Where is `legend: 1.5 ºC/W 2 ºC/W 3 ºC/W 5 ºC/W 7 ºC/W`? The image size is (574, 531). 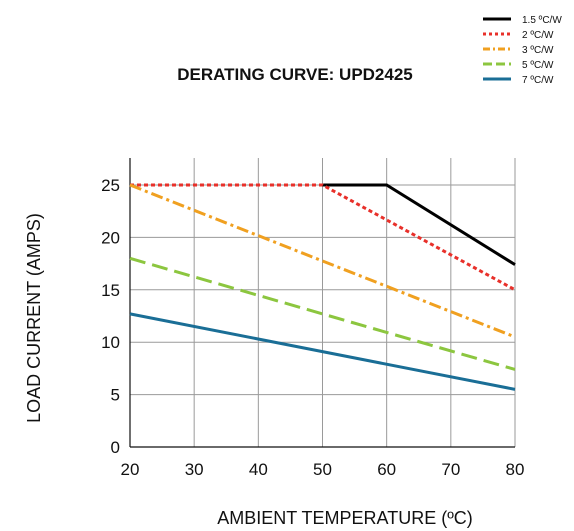 legend: 1.5 ºC/W 2 ºC/W 3 ºC/W 5 ºC/W 7 ºC/W is located at coordinates (522, 50).